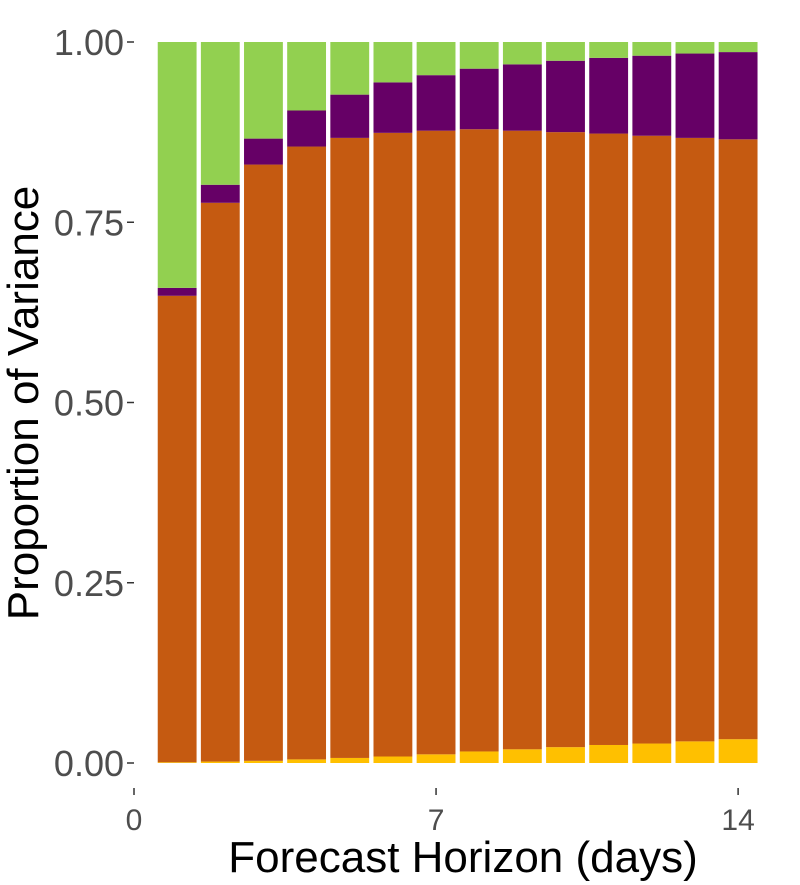 The height and width of the screenshot is (885, 800). I want to click on x-tick-label: 0, so click(134, 820).